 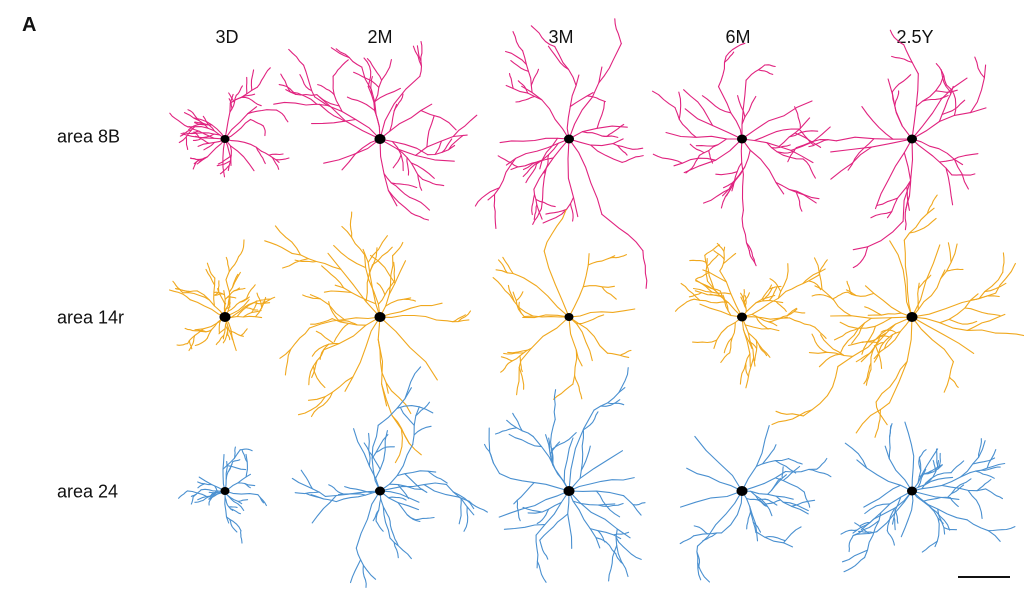 What do you see at coordinates (389, 477) in the screenshot?
I see `neuron-area-24-2m` at bounding box center [389, 477].